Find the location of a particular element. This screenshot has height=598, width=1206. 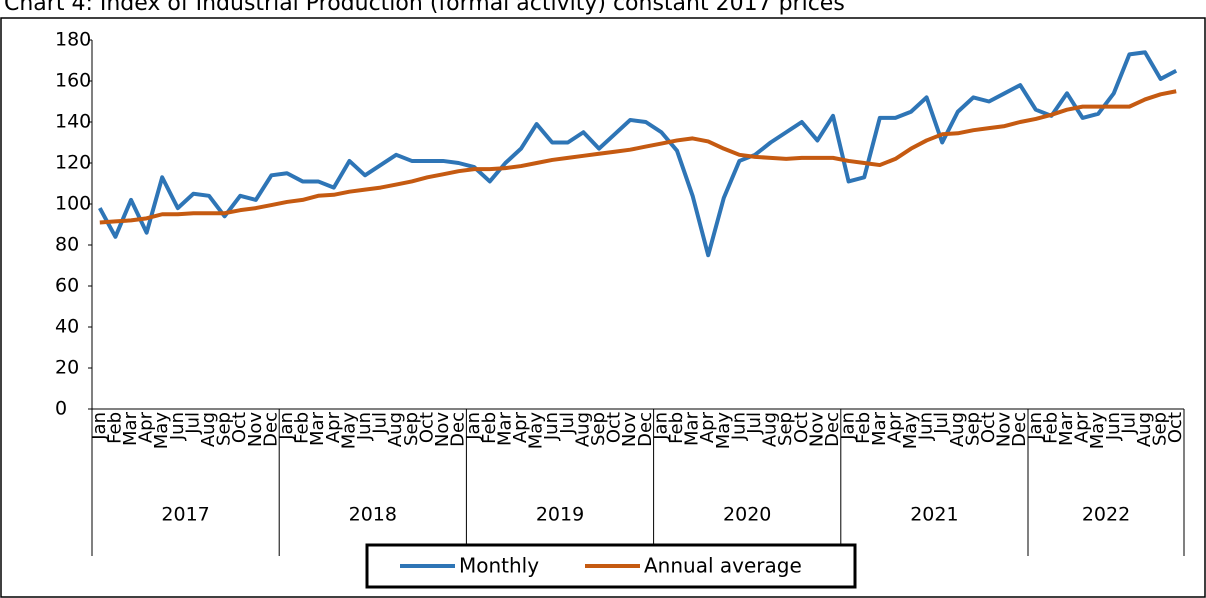

y-tick-label: 140 is located at coordinates (73, 122).